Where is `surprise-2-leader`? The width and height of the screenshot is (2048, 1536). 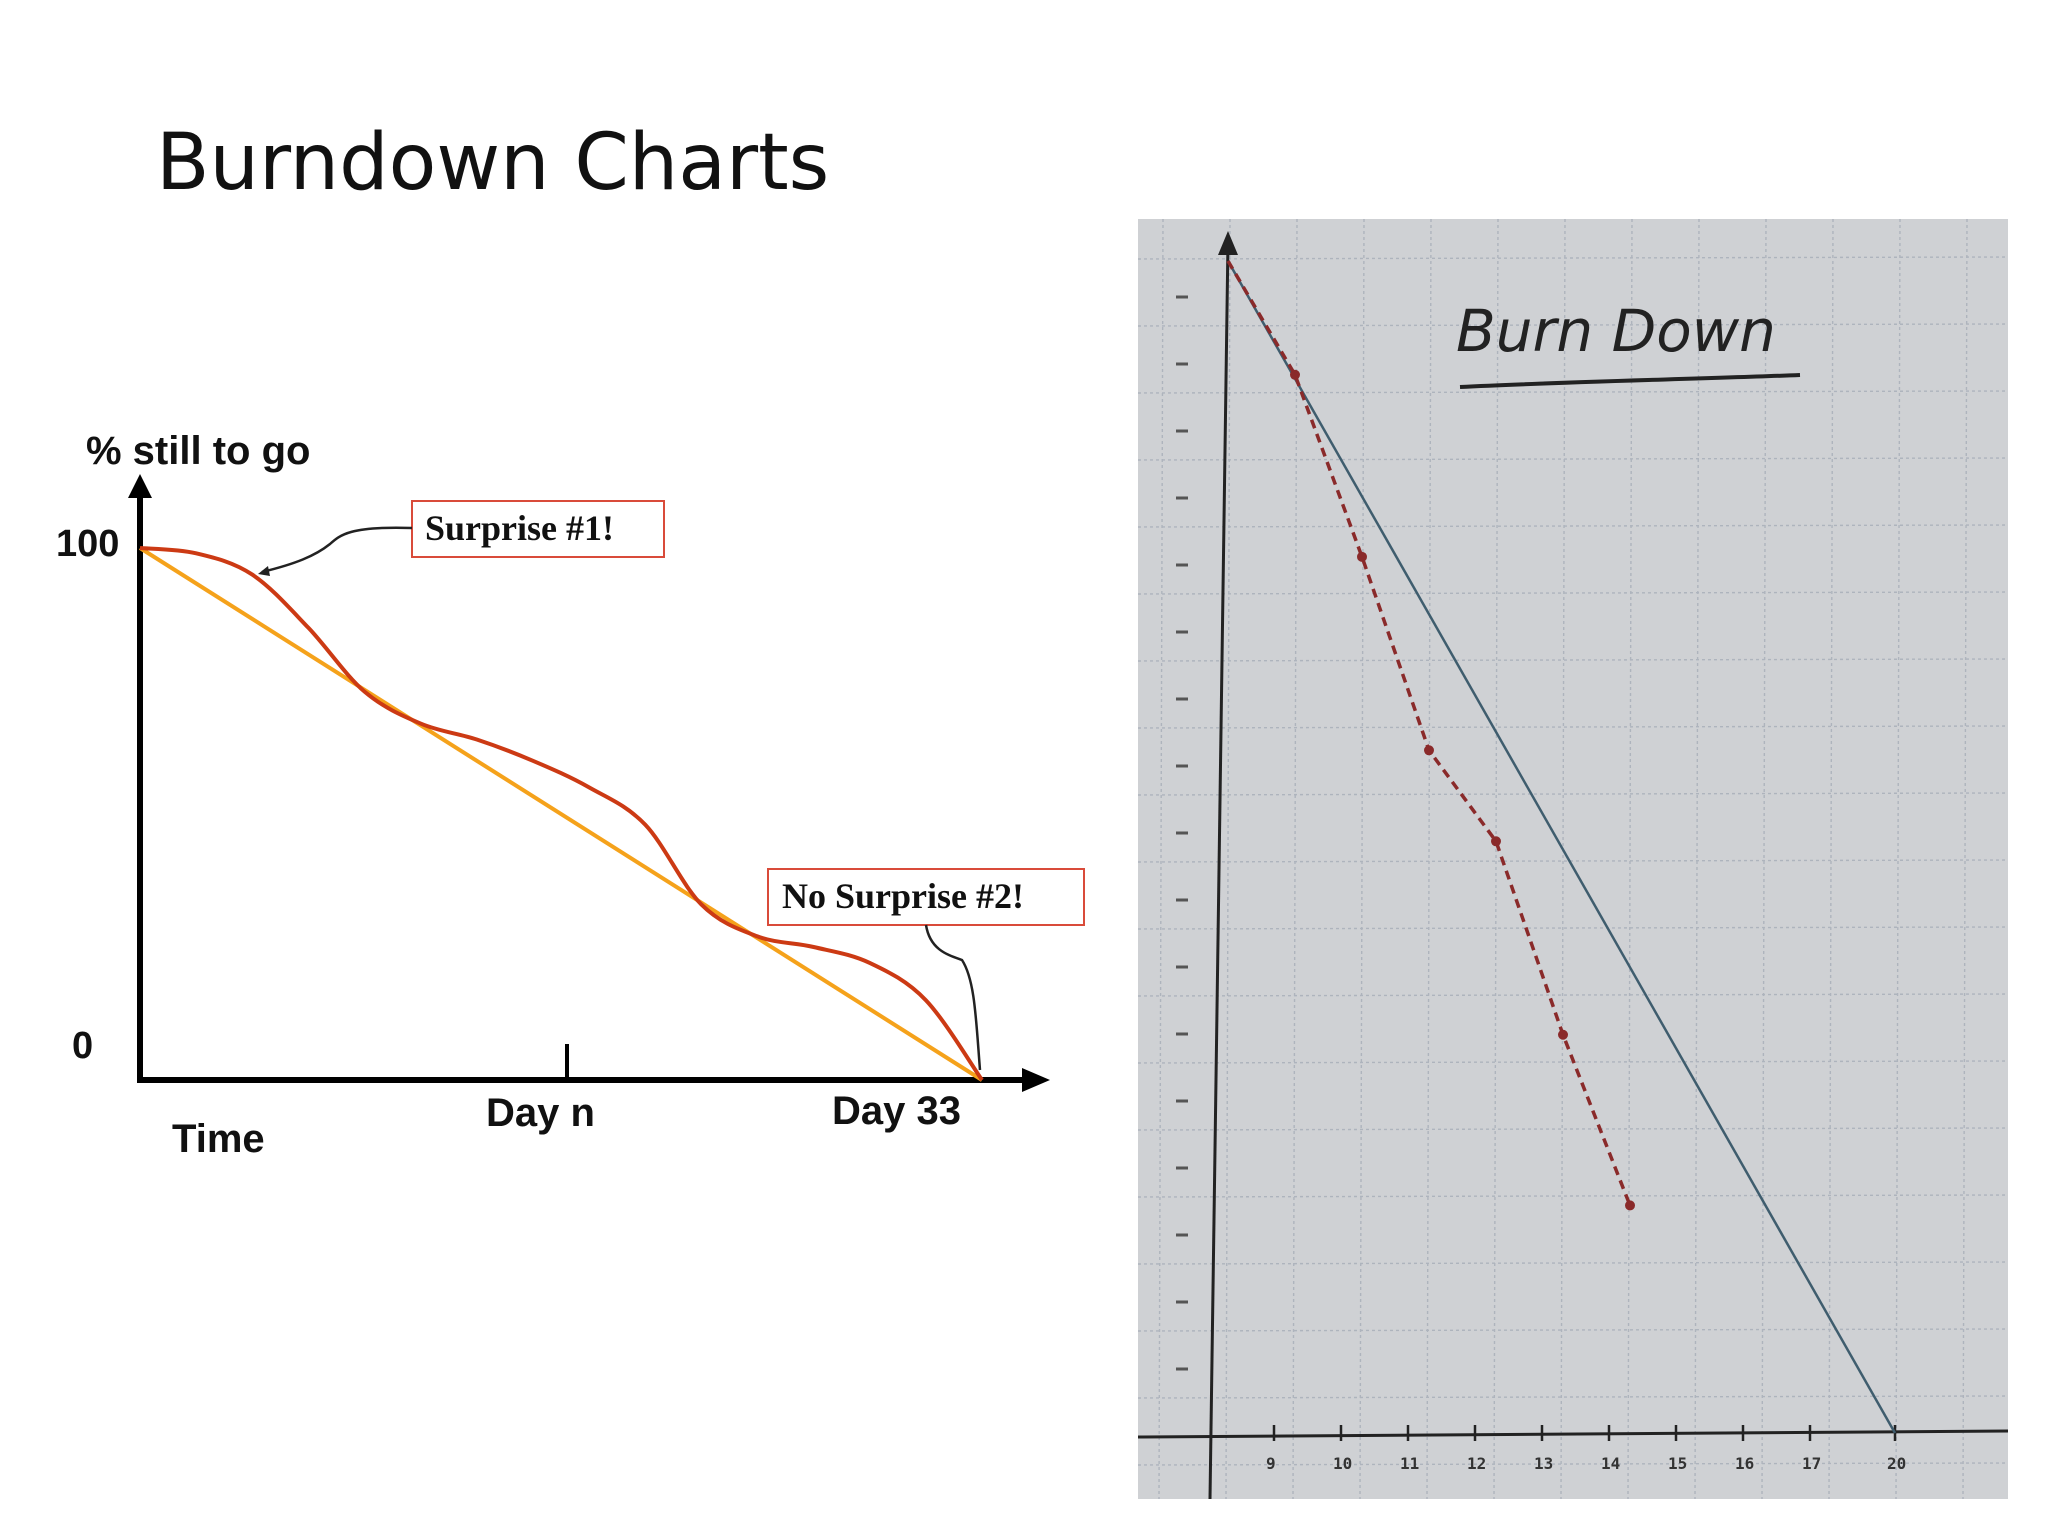
surprise-2-leader is located at coordinates (953, 997).